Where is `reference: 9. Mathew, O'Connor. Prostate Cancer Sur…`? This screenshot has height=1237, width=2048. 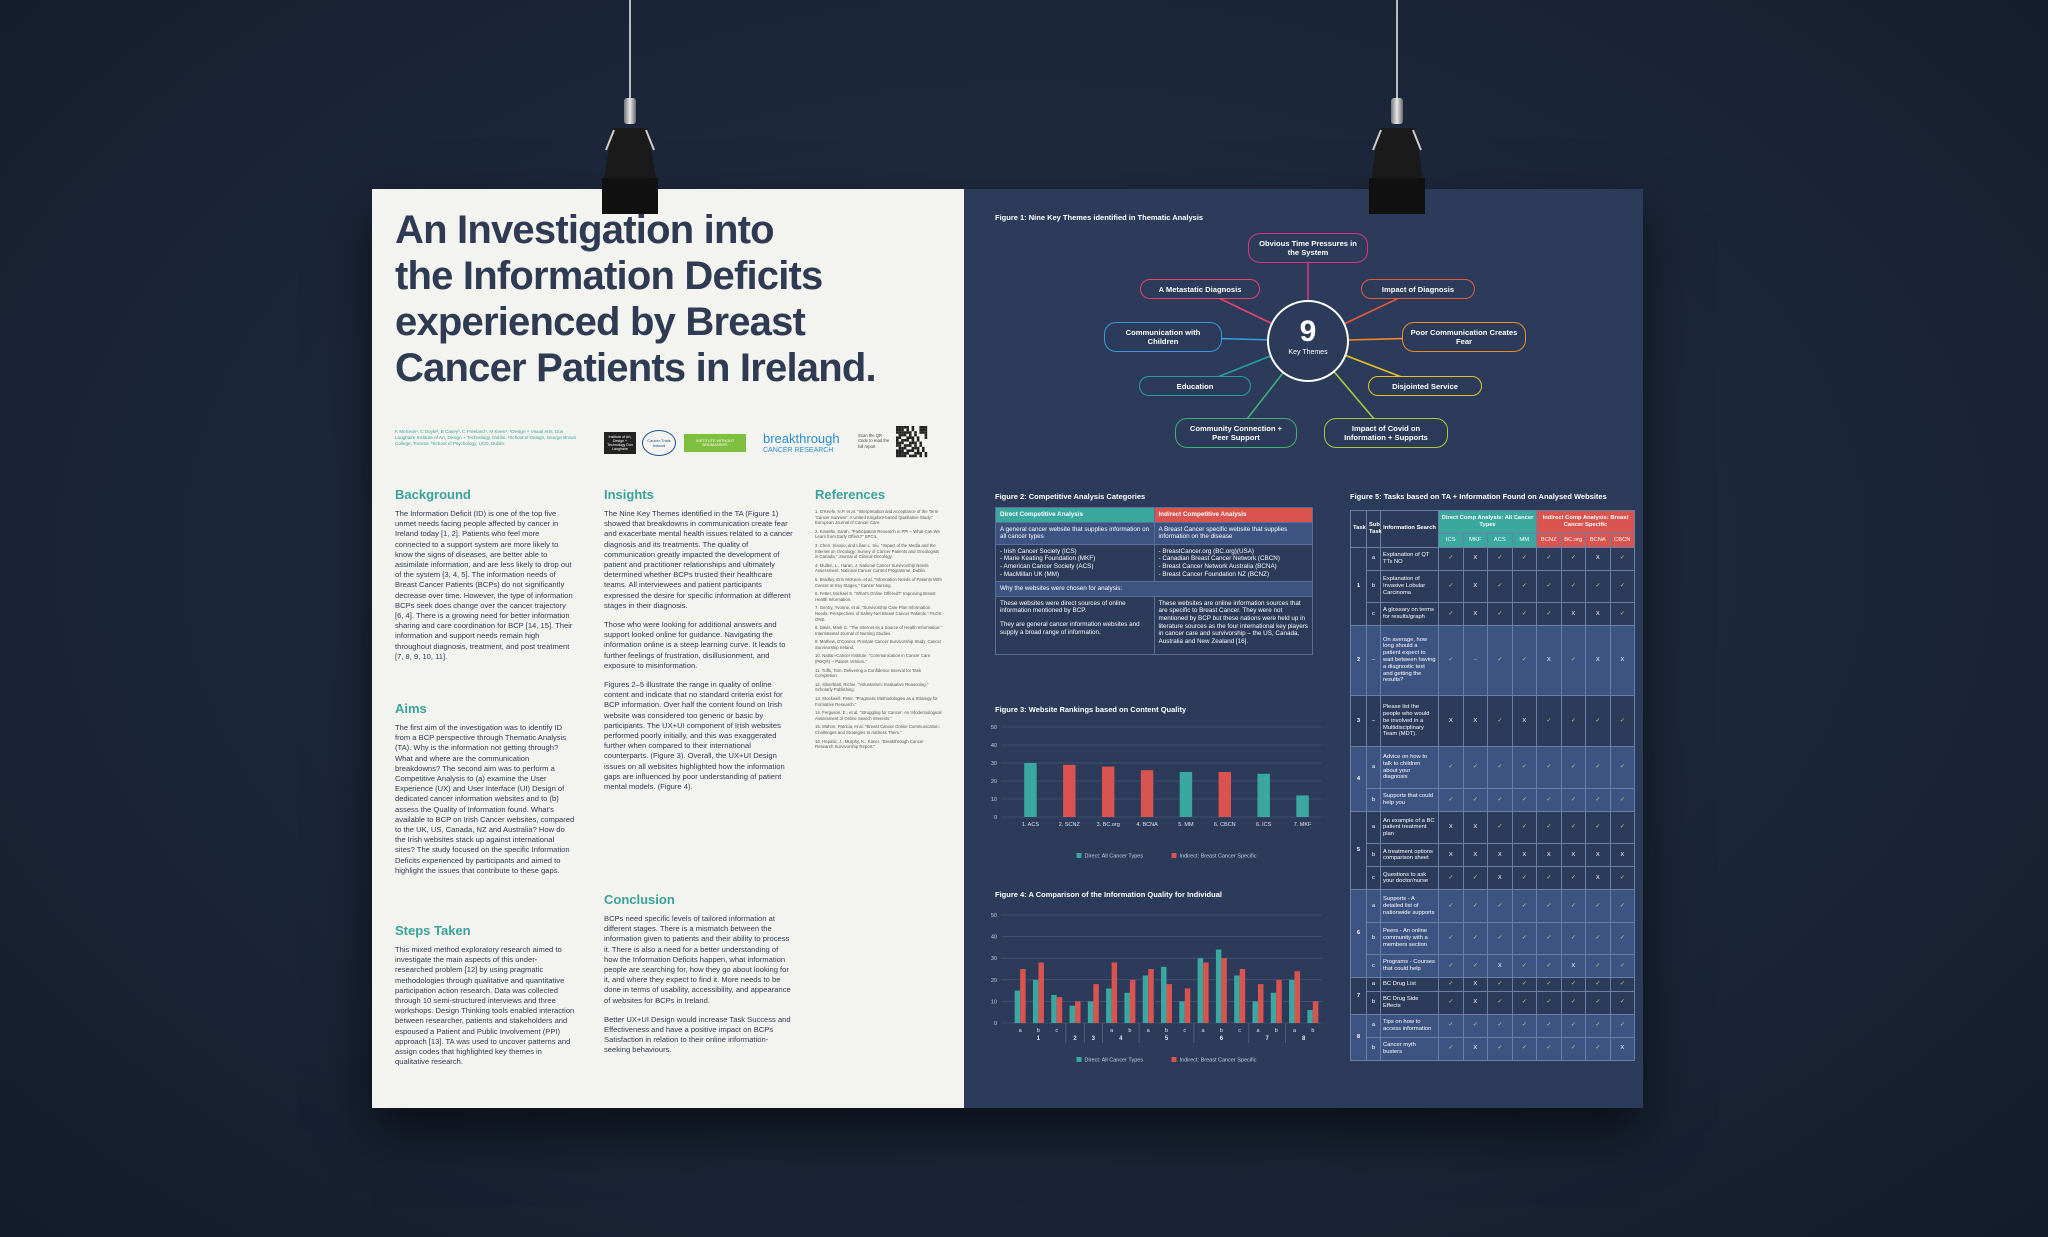 reference: 9. Mathew, O'Connor. Prostate Cancer Sur… is located at coordinates (878, 644).